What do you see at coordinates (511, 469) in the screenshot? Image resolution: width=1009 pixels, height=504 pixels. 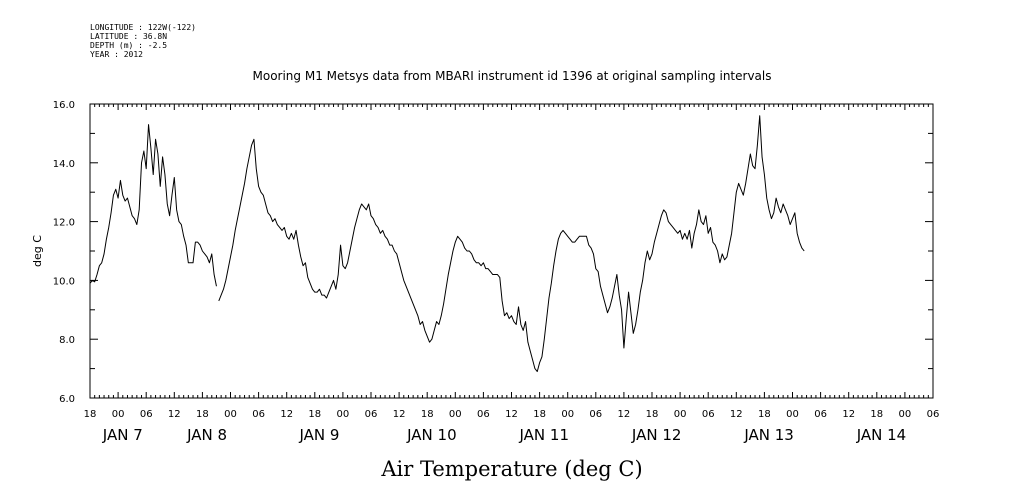 I see `x-axis-label: Air Temperature (deg C)` at bounding box center [511, 469].